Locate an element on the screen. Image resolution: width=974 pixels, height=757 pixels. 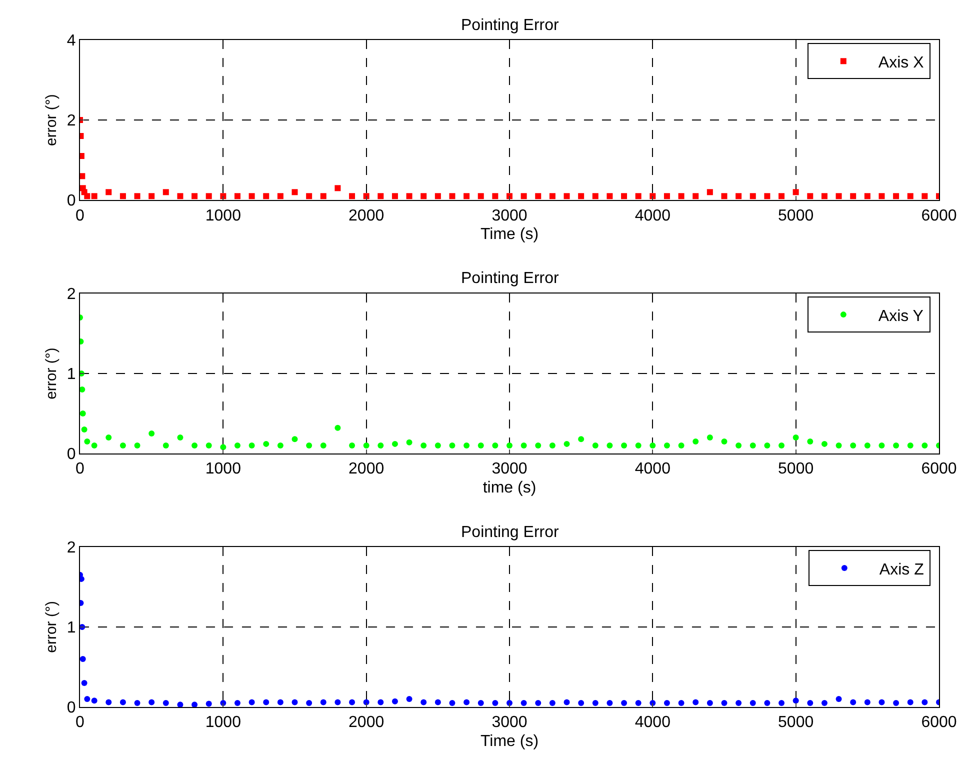
legend-label: Axis X is located at coordinates (901, 63).